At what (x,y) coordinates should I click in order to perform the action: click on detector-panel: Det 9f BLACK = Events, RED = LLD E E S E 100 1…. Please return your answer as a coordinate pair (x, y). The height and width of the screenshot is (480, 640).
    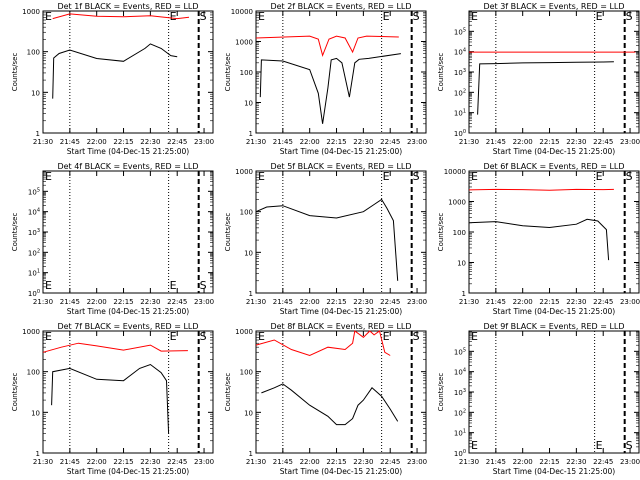
    Looking at the image, I should click on (538, 399).